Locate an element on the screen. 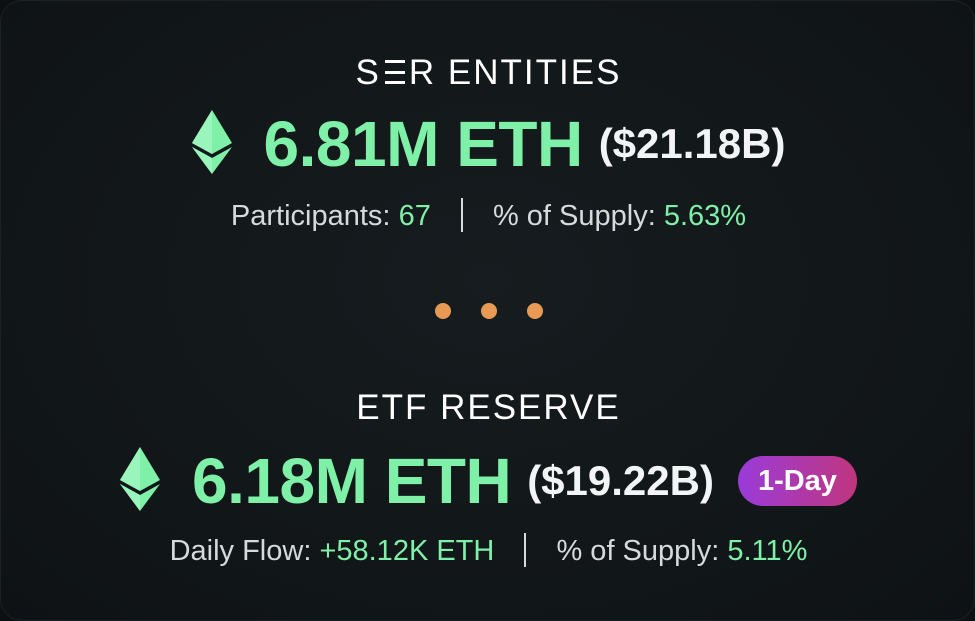  ser-amount-row: 6.81M ETH ($21.18B) is located at coordinates (488, 144).